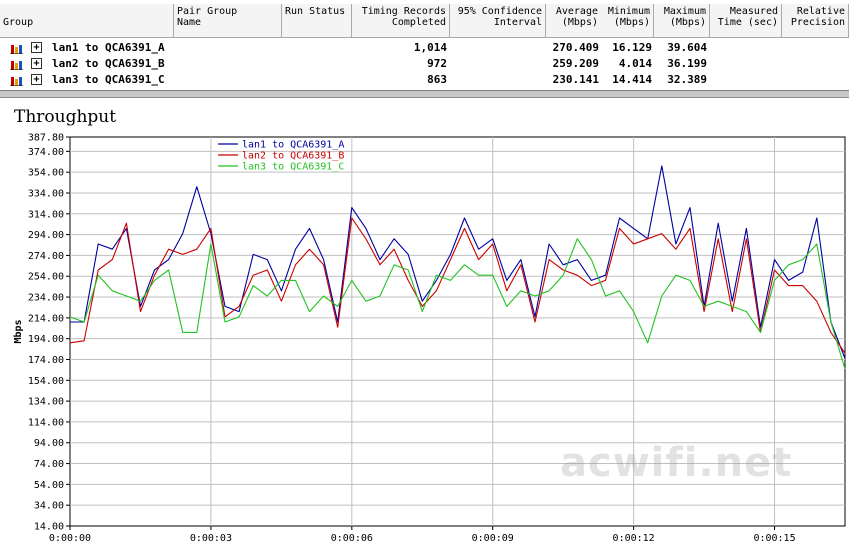  What do you see at coordinates (87, 21) in the screenshot?
I see `column-header: Group` at bounding box center [87, 21].